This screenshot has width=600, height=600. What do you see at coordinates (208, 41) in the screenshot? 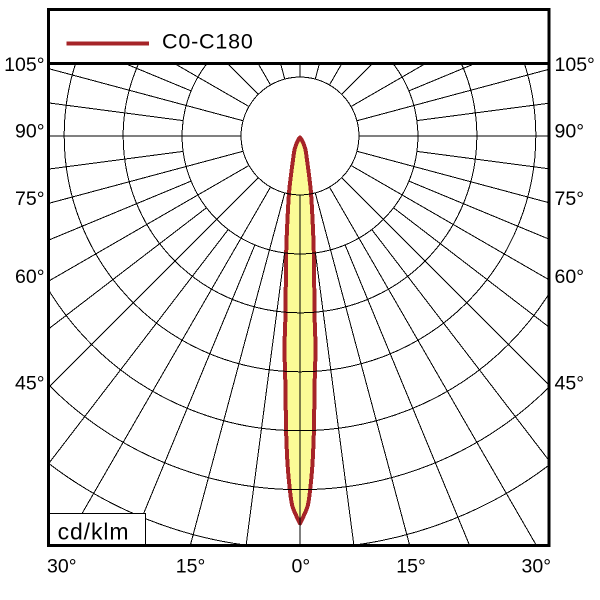
I see `svg-text: C0-C180` at bounding box center [208, 41].